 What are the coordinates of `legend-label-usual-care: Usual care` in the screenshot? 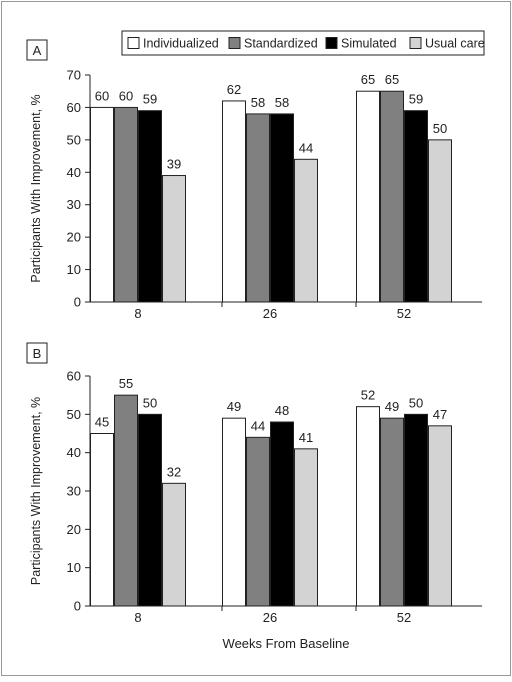 It's located at (455, 44).